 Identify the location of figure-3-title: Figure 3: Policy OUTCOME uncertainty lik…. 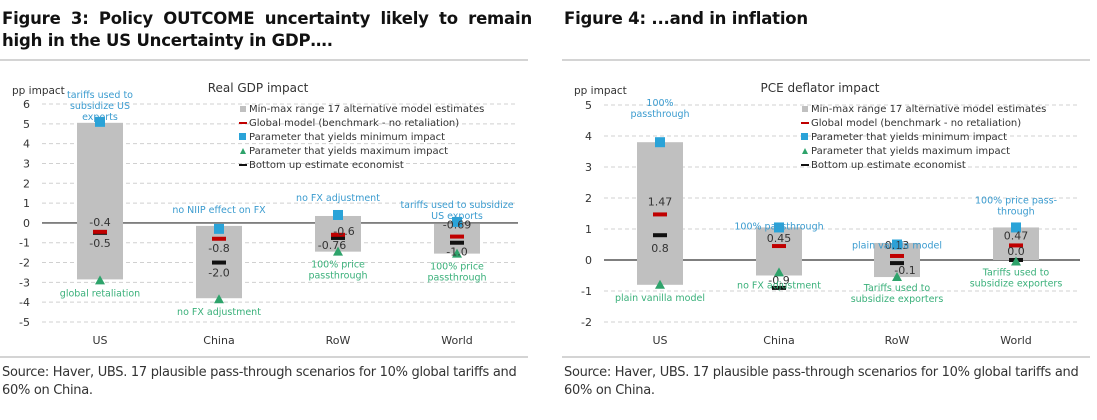
(267, 29).